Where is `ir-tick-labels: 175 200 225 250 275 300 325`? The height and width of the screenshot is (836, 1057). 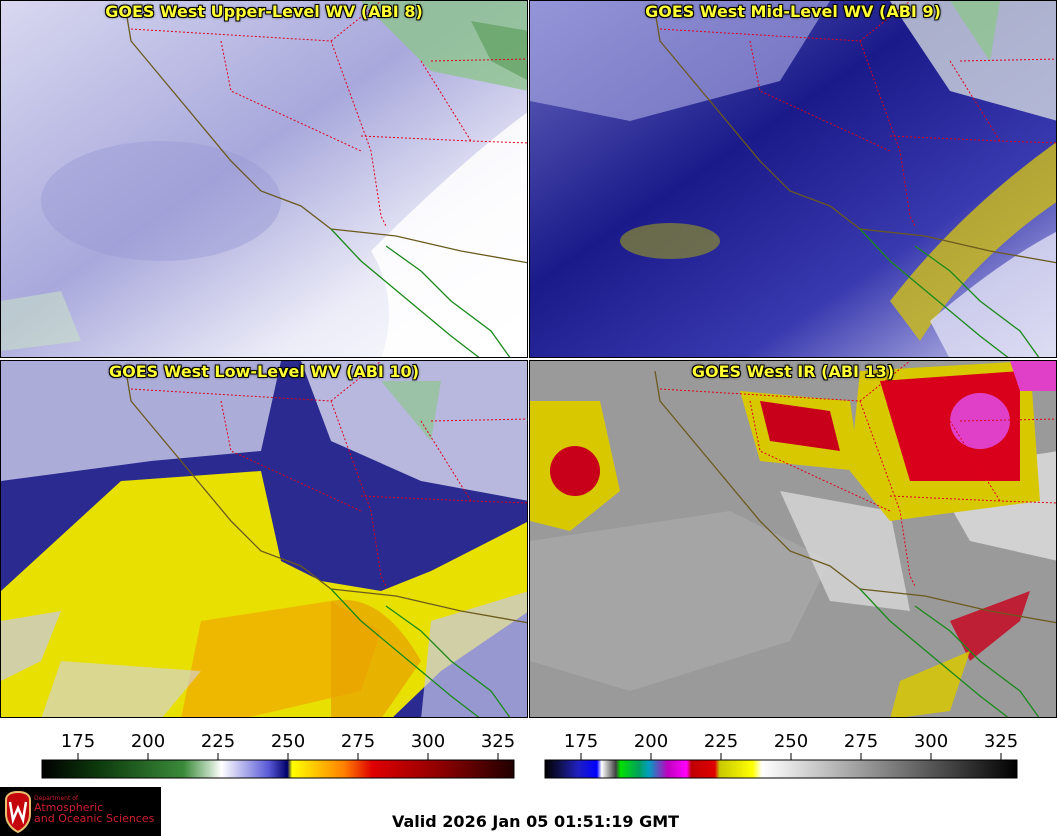 ir-tick-labels: 175 200 225 250 275 300 325 is located at coordinates (791, 741).